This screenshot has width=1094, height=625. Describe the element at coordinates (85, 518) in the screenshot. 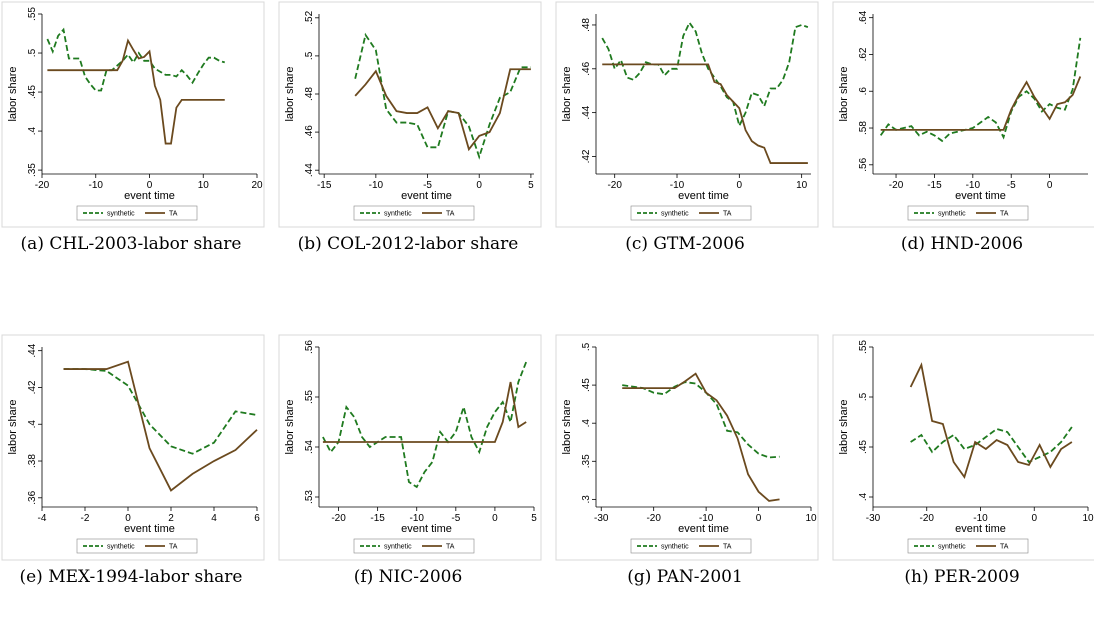

I see `x-tick-label: -2` at that location.